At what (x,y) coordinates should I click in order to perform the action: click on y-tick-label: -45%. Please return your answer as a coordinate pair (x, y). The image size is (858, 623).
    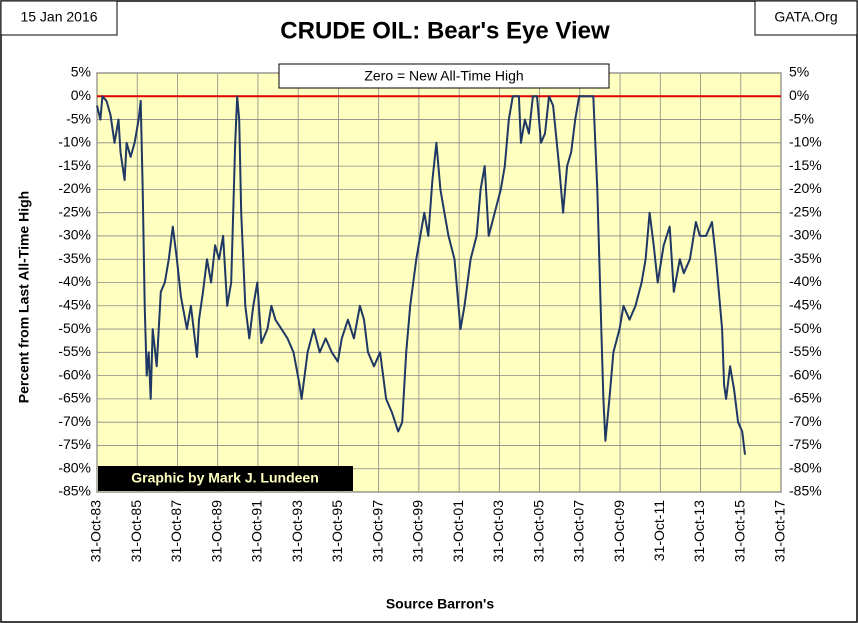
    Looking at the image, I should click on (74, 304).